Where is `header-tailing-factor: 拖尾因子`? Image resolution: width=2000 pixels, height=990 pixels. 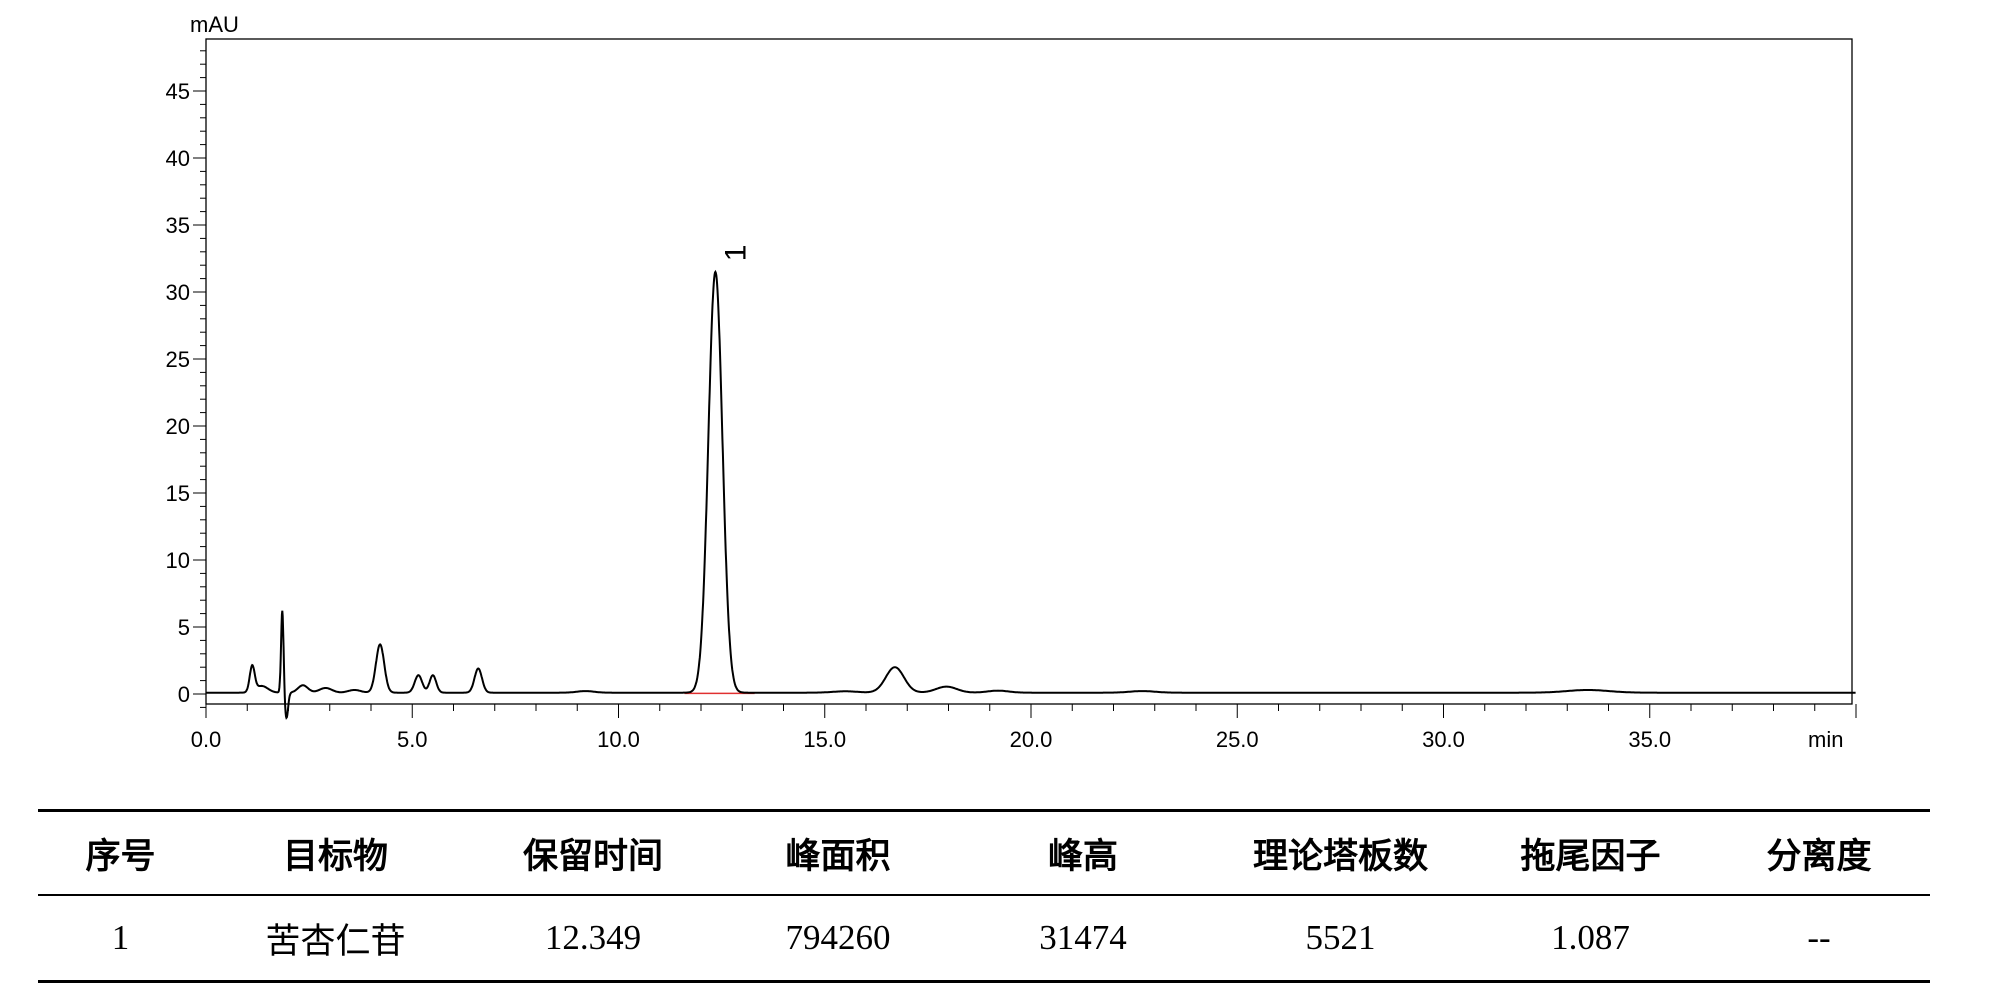
header-tailing-factor: 拖尾因子 is located at coordinates (1590, 856).